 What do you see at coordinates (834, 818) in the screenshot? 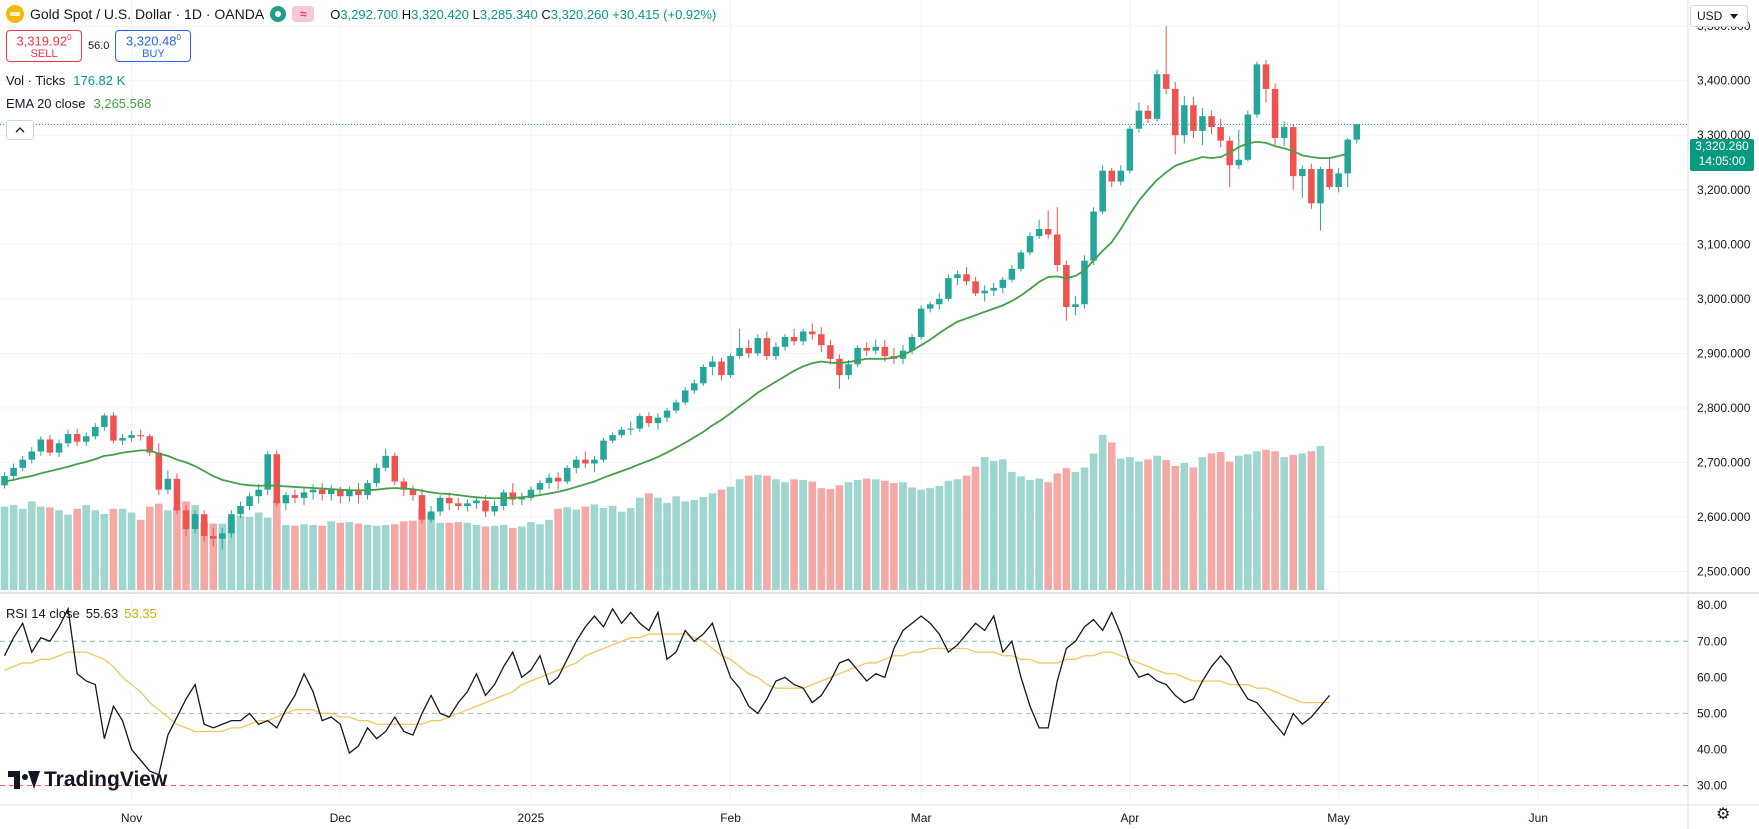
I see `time-axis: Nov Dec 2025 Feb Mar Apr May Jun` at bounding box center [834, 818].